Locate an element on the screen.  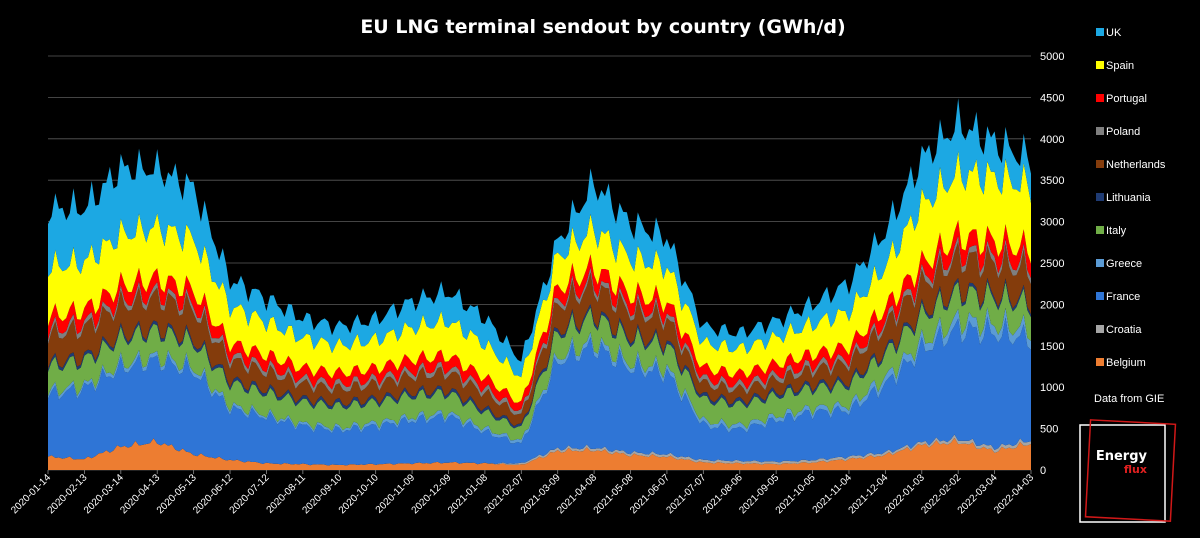
legend-label-uk: UK is located at coordinates (1114, 33).